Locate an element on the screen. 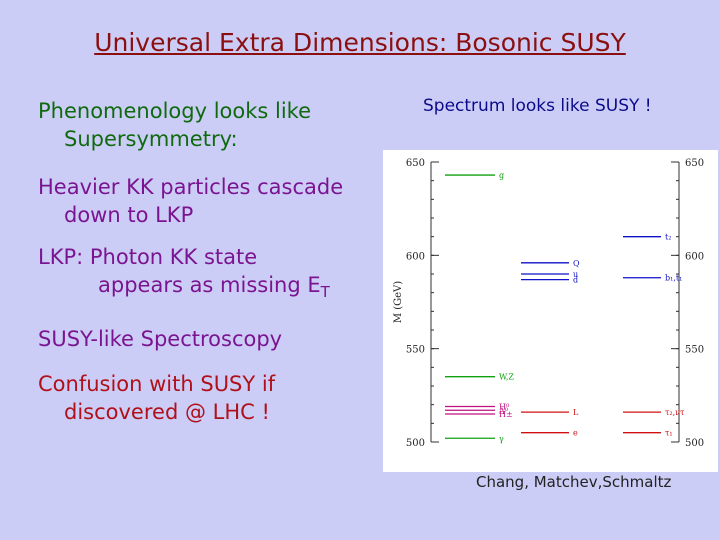 The height and width of the screenshot is (540, 720). bullet-text: LKP: Photon KK state is located at coordinates (148, 257).